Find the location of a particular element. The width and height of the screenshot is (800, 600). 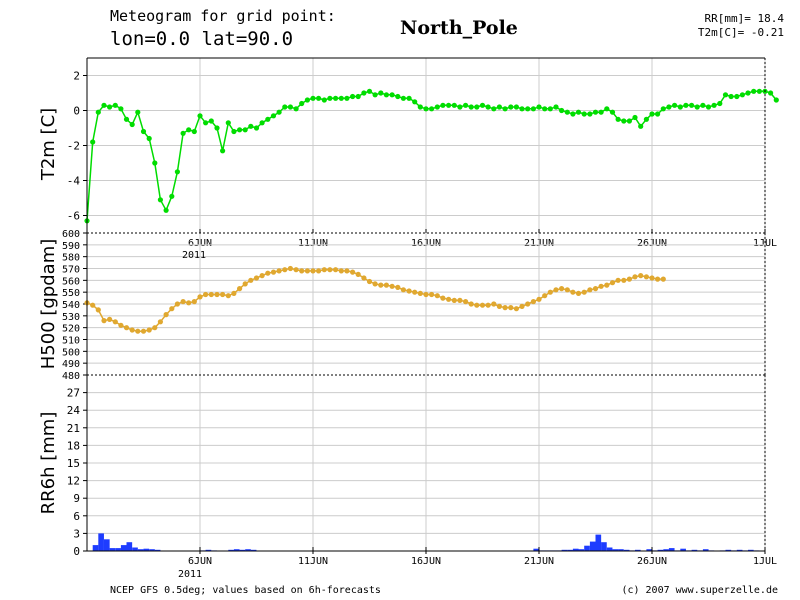

y-tick-label: -4 is located at coordinates (74, 181).